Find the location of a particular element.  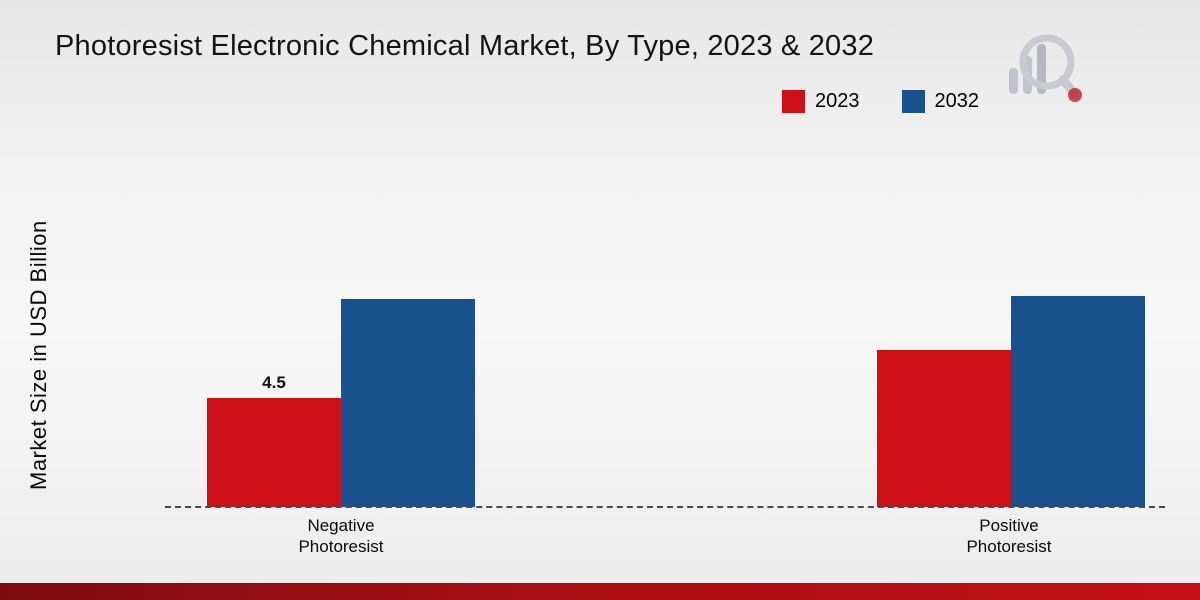

category-label-positive-photoresist: Positive Photoresist is located at coordinates (1009, 536).